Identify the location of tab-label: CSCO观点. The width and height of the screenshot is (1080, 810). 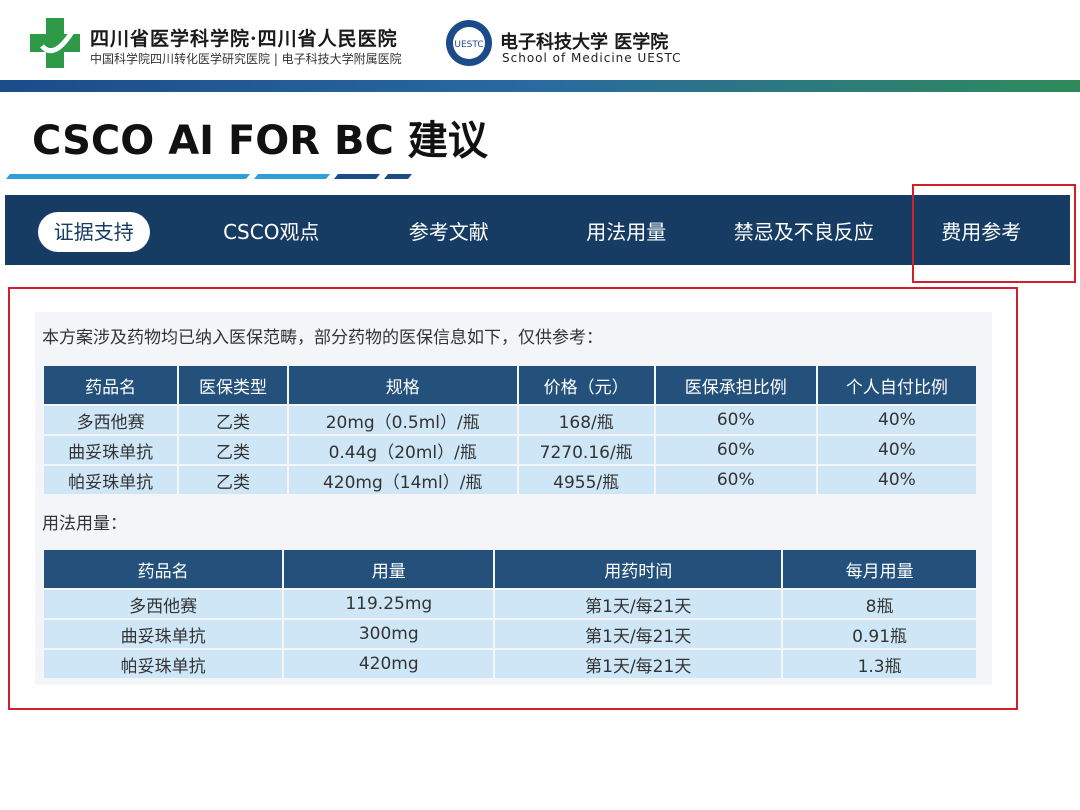
(271, 231).